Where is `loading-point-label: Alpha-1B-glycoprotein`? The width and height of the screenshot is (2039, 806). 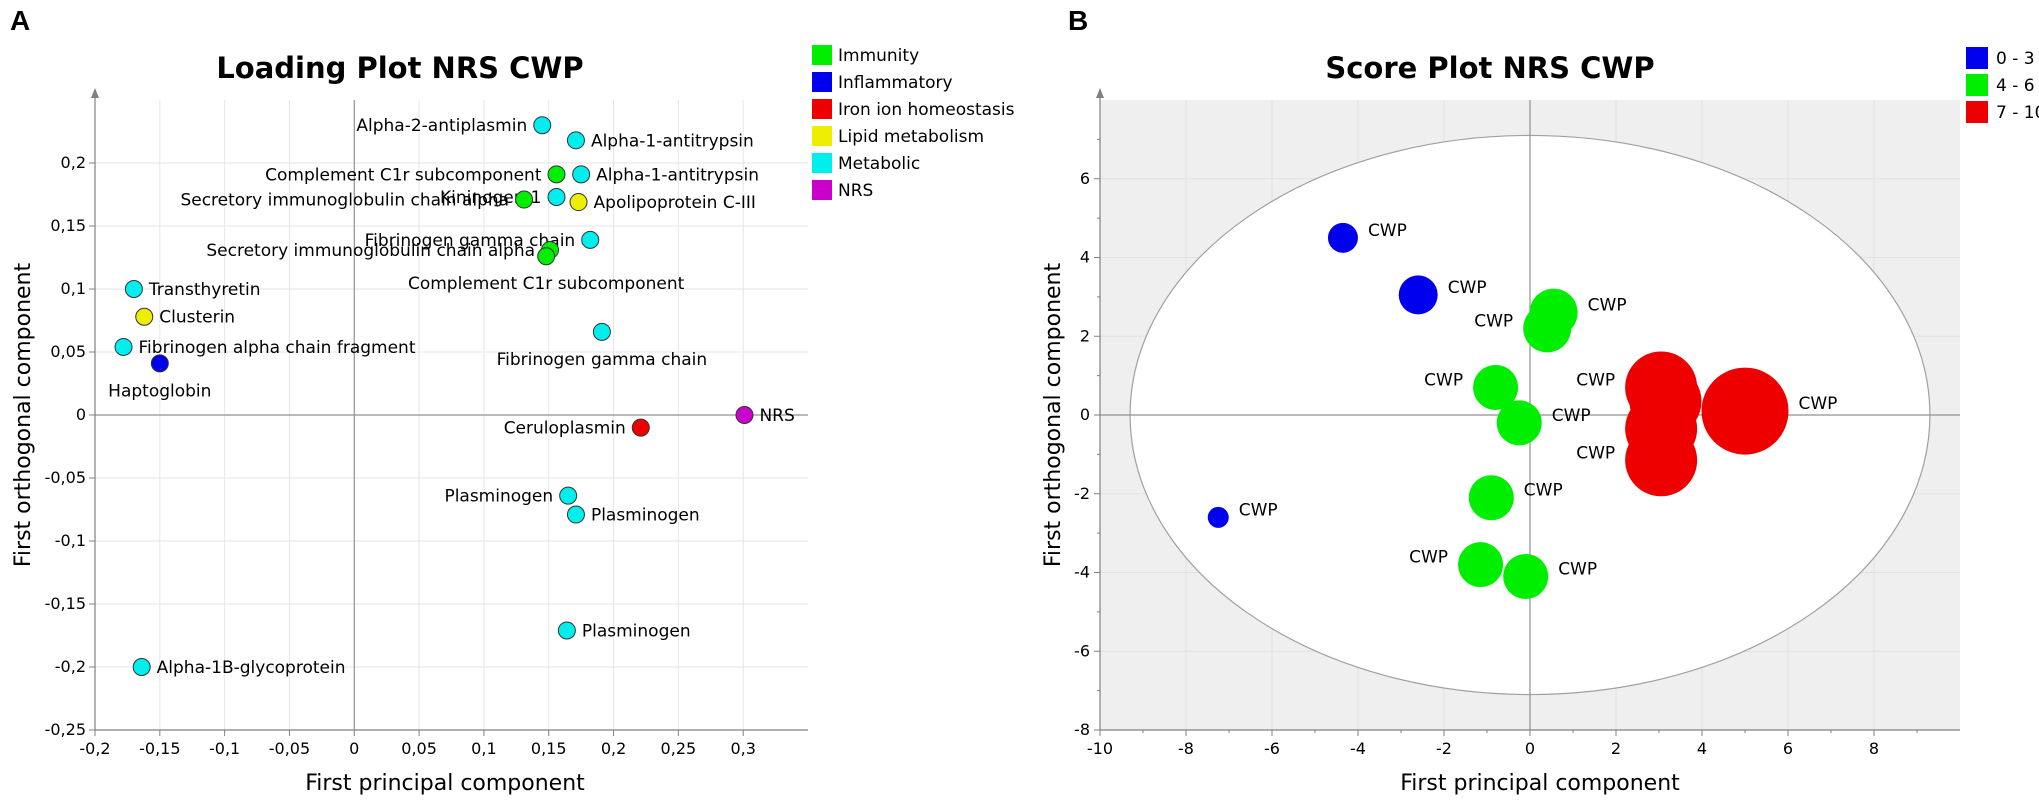 loading-point-label: Alpha-1B-glycoprotein is located at coordinates (251, 668).